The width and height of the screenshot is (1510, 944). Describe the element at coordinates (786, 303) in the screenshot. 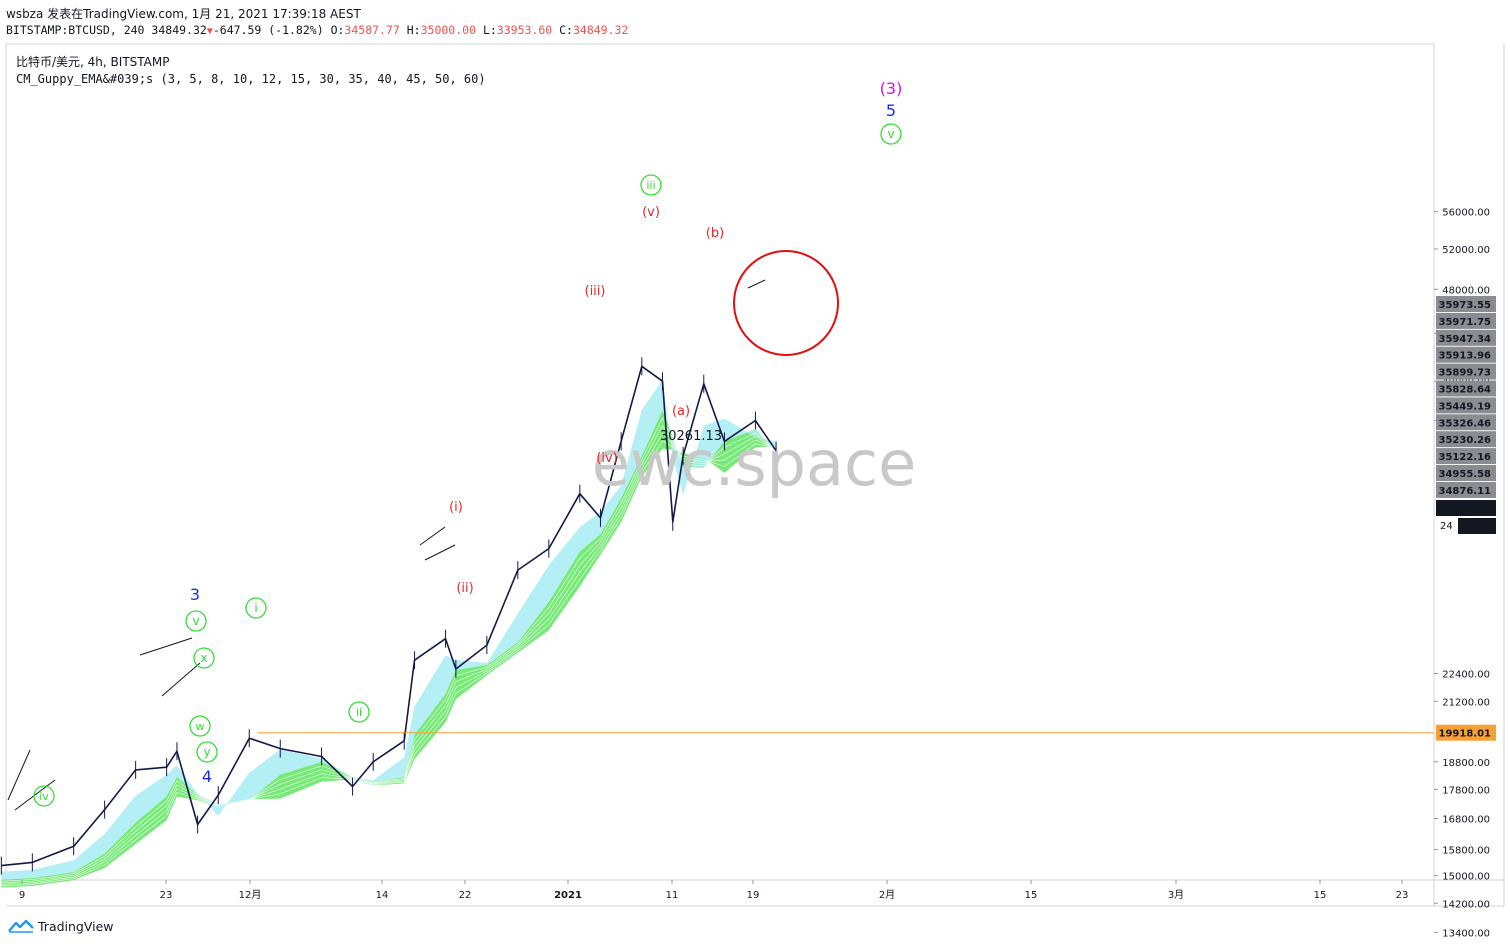

I see `highlight-circle` at that location.